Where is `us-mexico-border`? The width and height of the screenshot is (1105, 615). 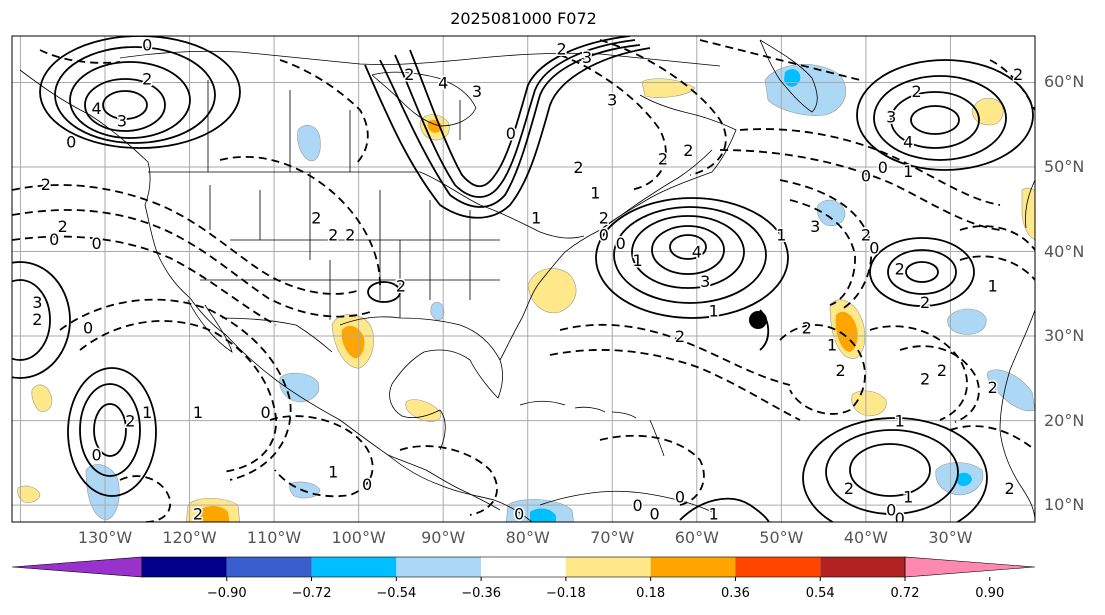 us-mexico-border is located at coordinates (277, 335).